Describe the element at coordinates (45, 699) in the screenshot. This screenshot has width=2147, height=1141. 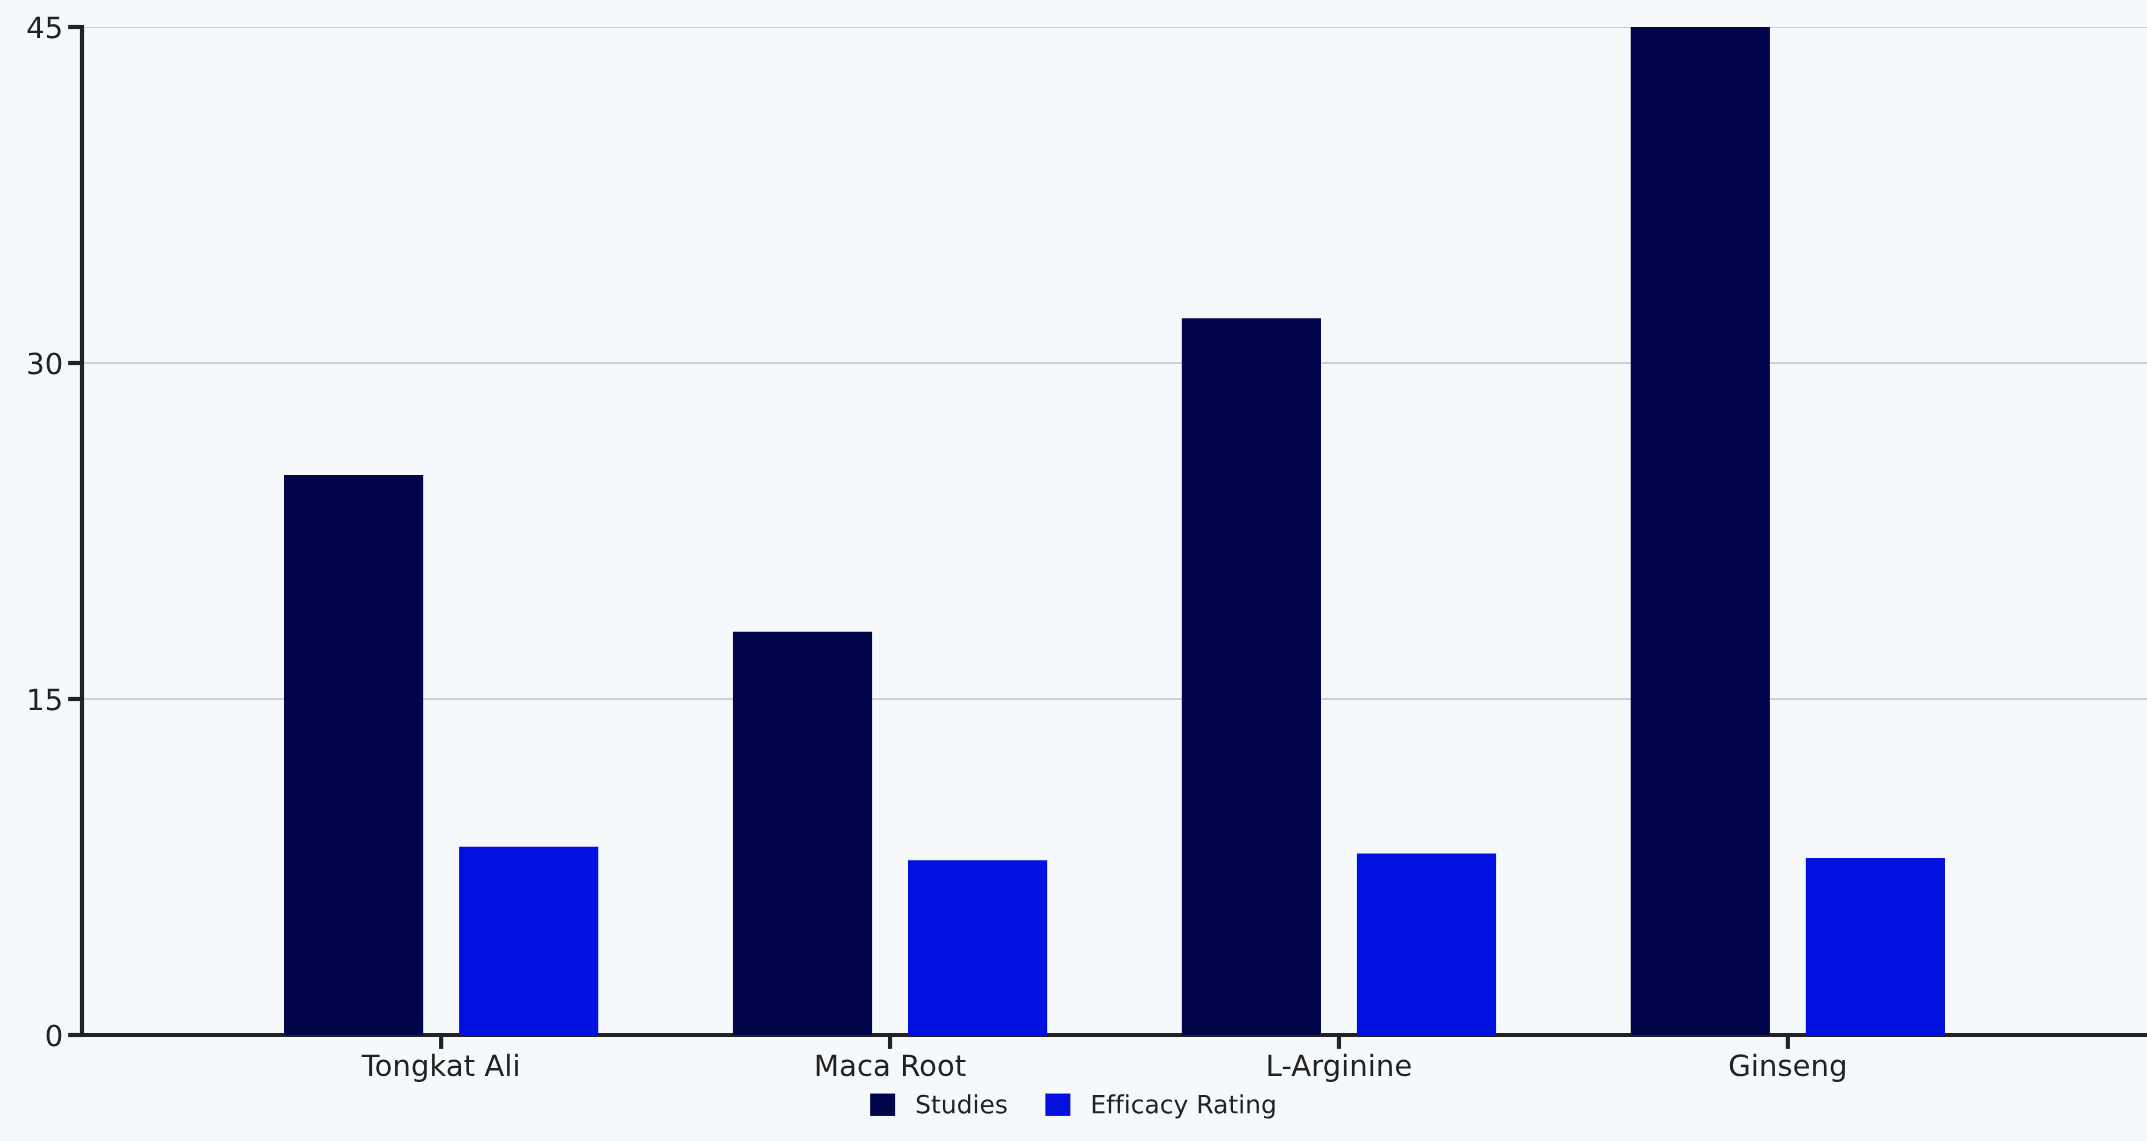
I see `y-tick-label: 15` at that location.